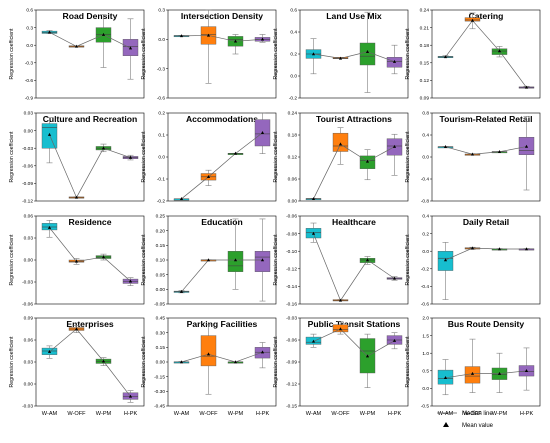  Describe the element at coordinates (425, 64) in the screenshot. I see `y-tick-label: 0.15` at that location.